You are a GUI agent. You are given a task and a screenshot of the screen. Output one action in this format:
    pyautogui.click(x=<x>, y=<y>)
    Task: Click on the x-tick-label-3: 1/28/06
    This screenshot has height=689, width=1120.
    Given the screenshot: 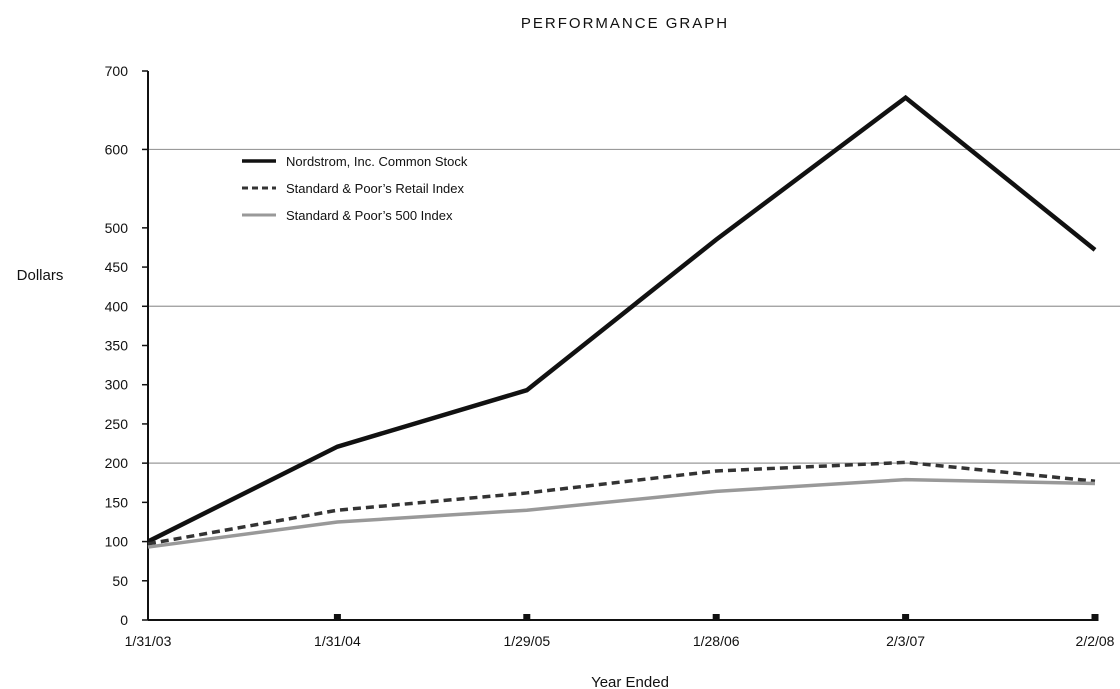 What is the action you would take?
    pyautogui.click(x=716, y=641)
    